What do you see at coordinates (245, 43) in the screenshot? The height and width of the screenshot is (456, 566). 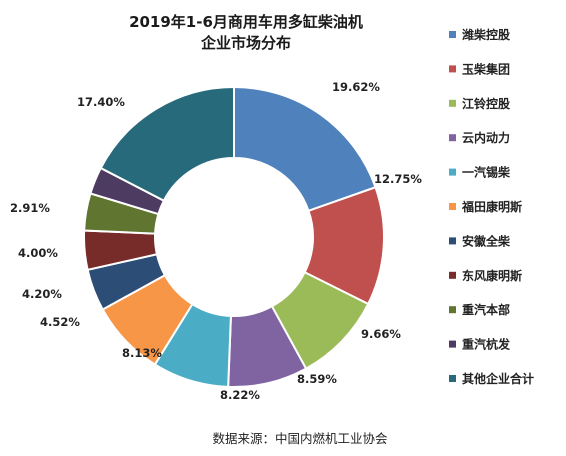 I see `chart-title-line-2: 企业市场分布` at bounding box center [245, 43].